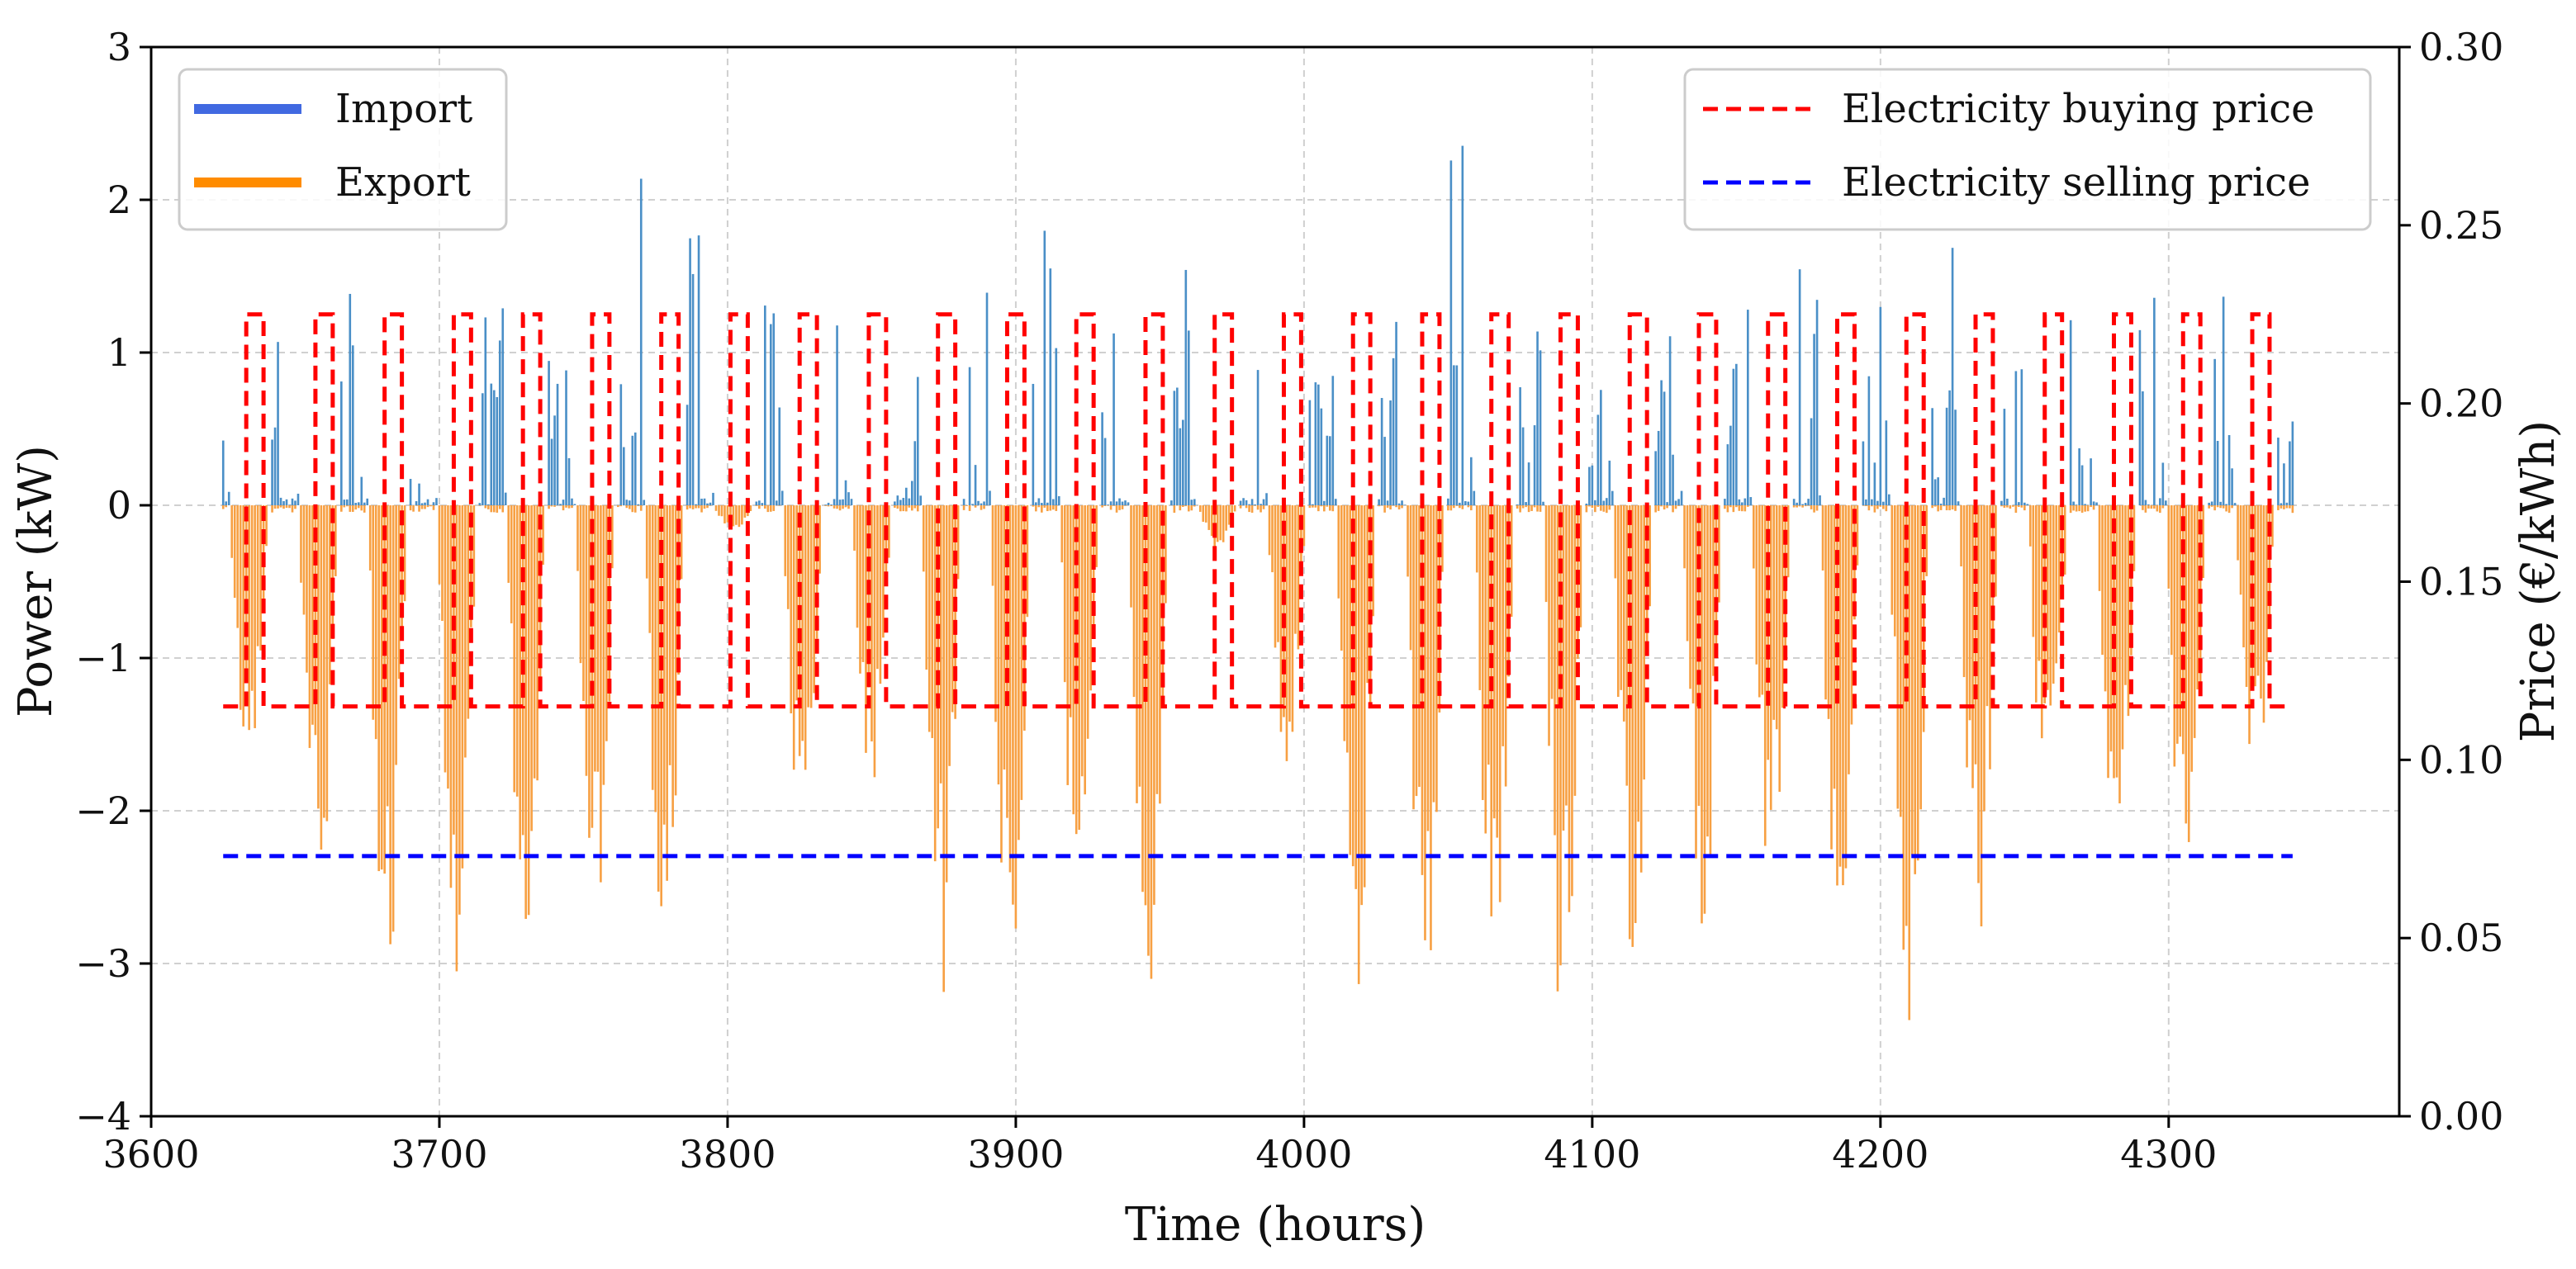 Image resolution: width=2576 pixels, height=1269 pixels. What do you see at coordinates (403, 109) in the screenshot?
I see `legend-import-label: Import` at bounding box center [403, 109].